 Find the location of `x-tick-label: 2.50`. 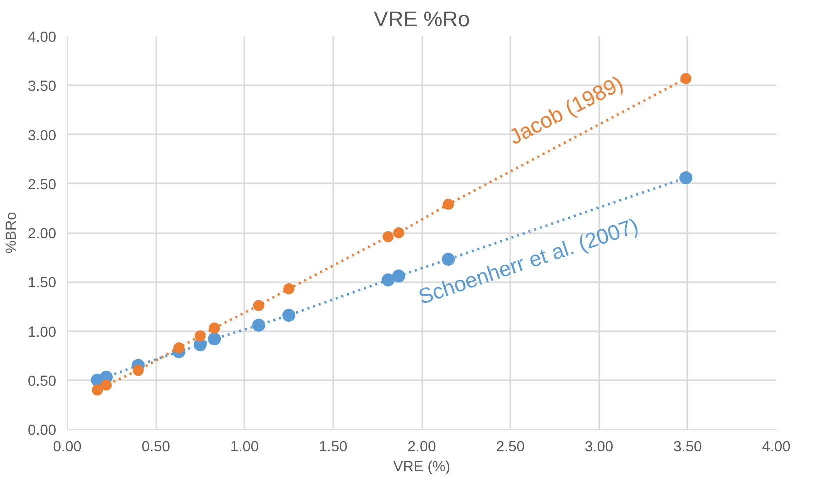

x-tick-label: 2.50 is located at coordinates (510, 448).